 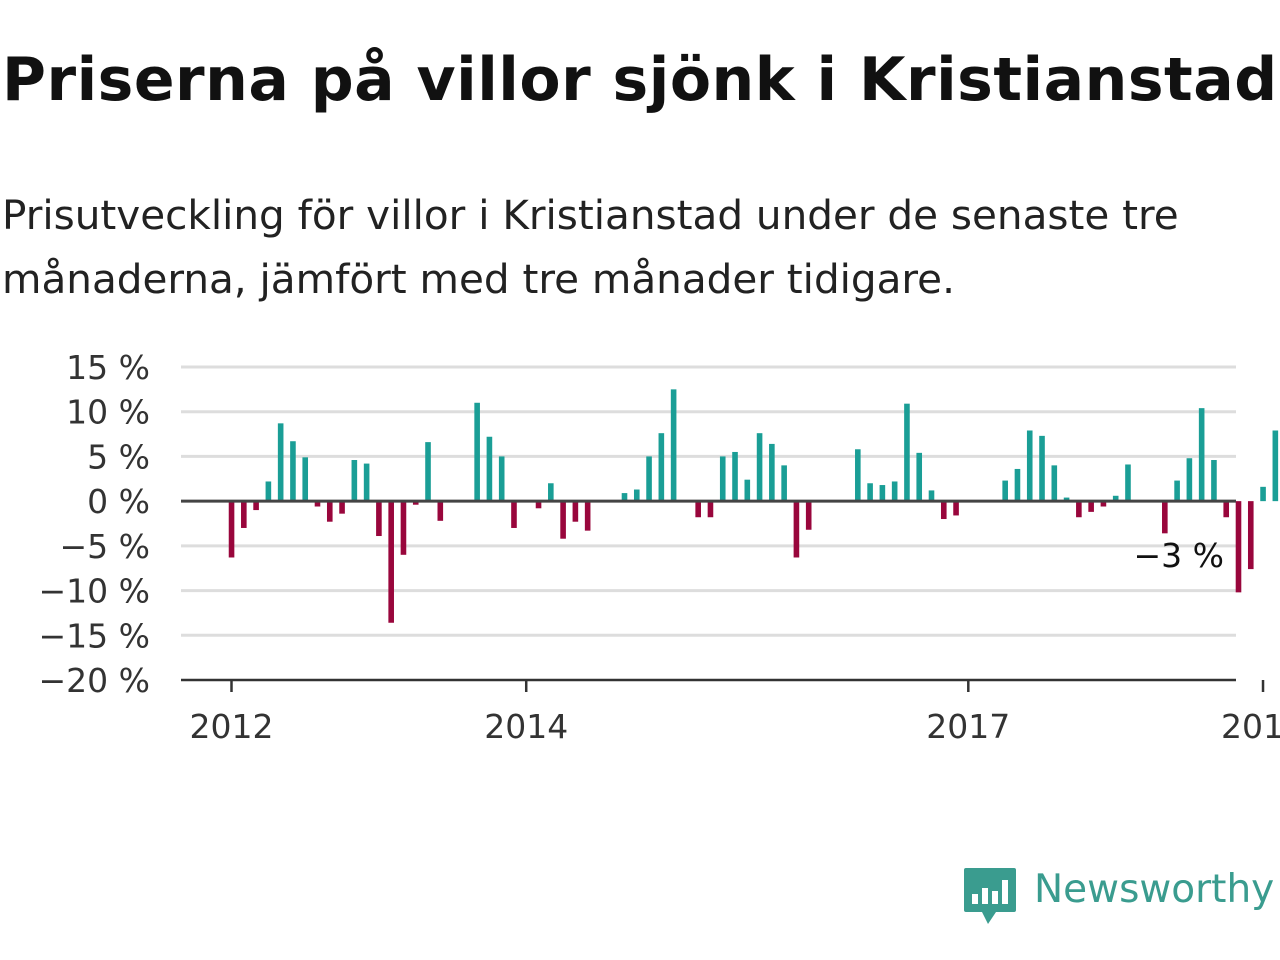 I want to click on last-value-label: −3 %, so click(x=1179, y=555).